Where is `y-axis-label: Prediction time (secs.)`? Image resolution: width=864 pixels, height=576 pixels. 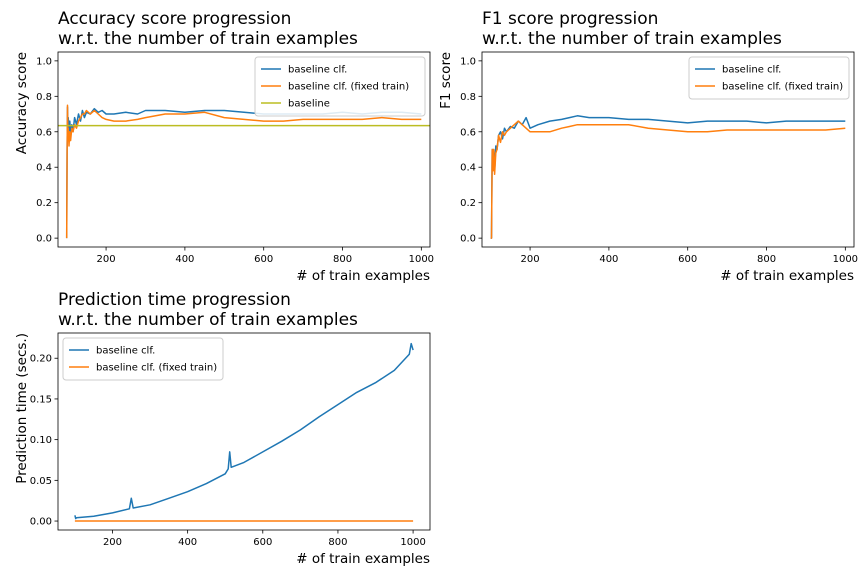 y-axis-label: Prediction time (secs.) is located at coordinates (22, 408).